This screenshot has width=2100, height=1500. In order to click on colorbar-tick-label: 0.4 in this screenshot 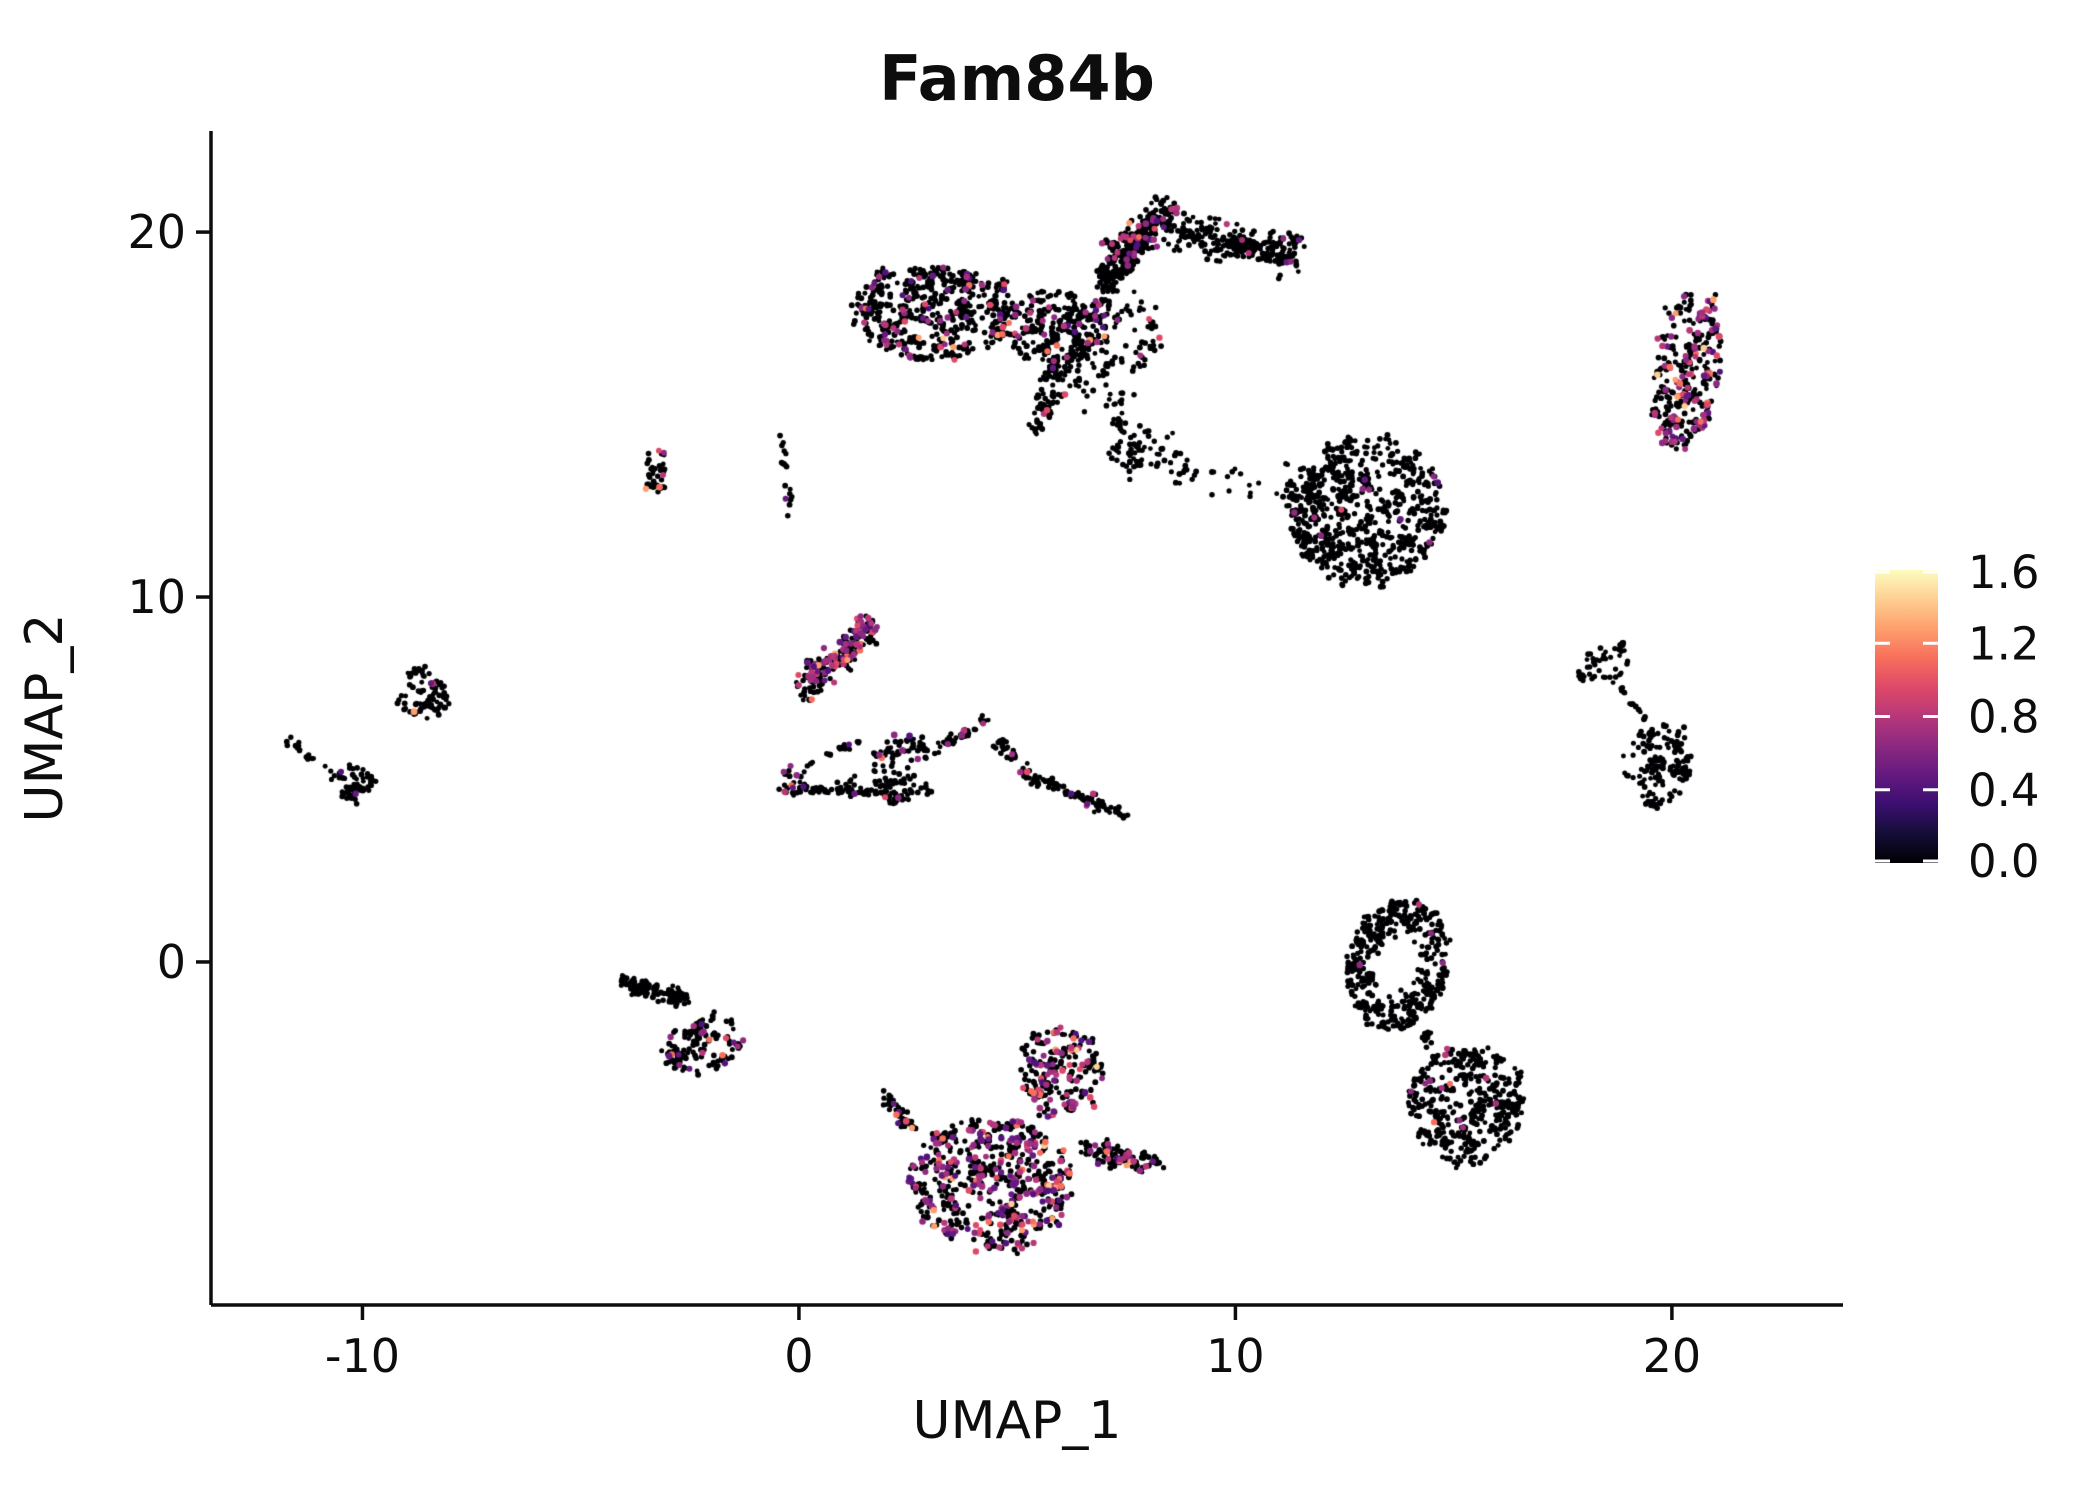, I will do `click(2004, 790)`.